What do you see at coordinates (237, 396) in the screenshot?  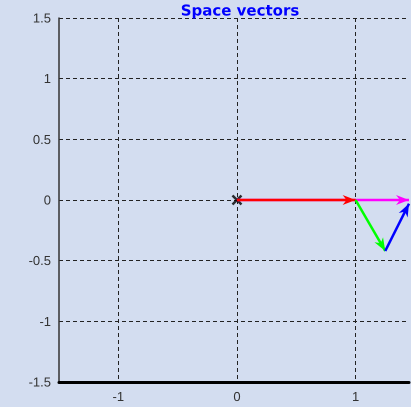 I see `x-tick-label: 0` at bounding box center [237, 396].